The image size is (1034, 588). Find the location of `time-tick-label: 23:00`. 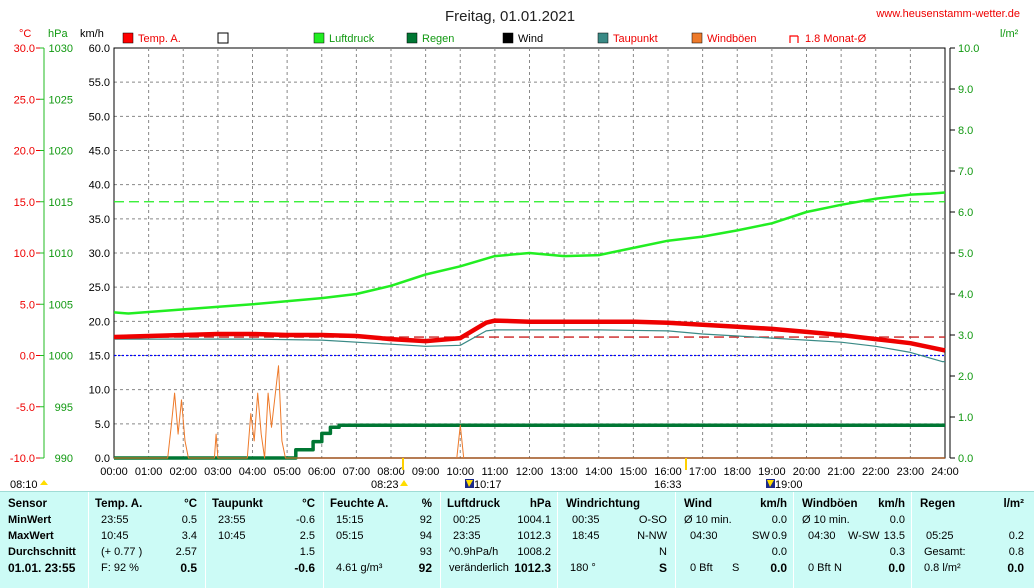

time-tick-label: 23:00 is located at coordinates (911, 472).